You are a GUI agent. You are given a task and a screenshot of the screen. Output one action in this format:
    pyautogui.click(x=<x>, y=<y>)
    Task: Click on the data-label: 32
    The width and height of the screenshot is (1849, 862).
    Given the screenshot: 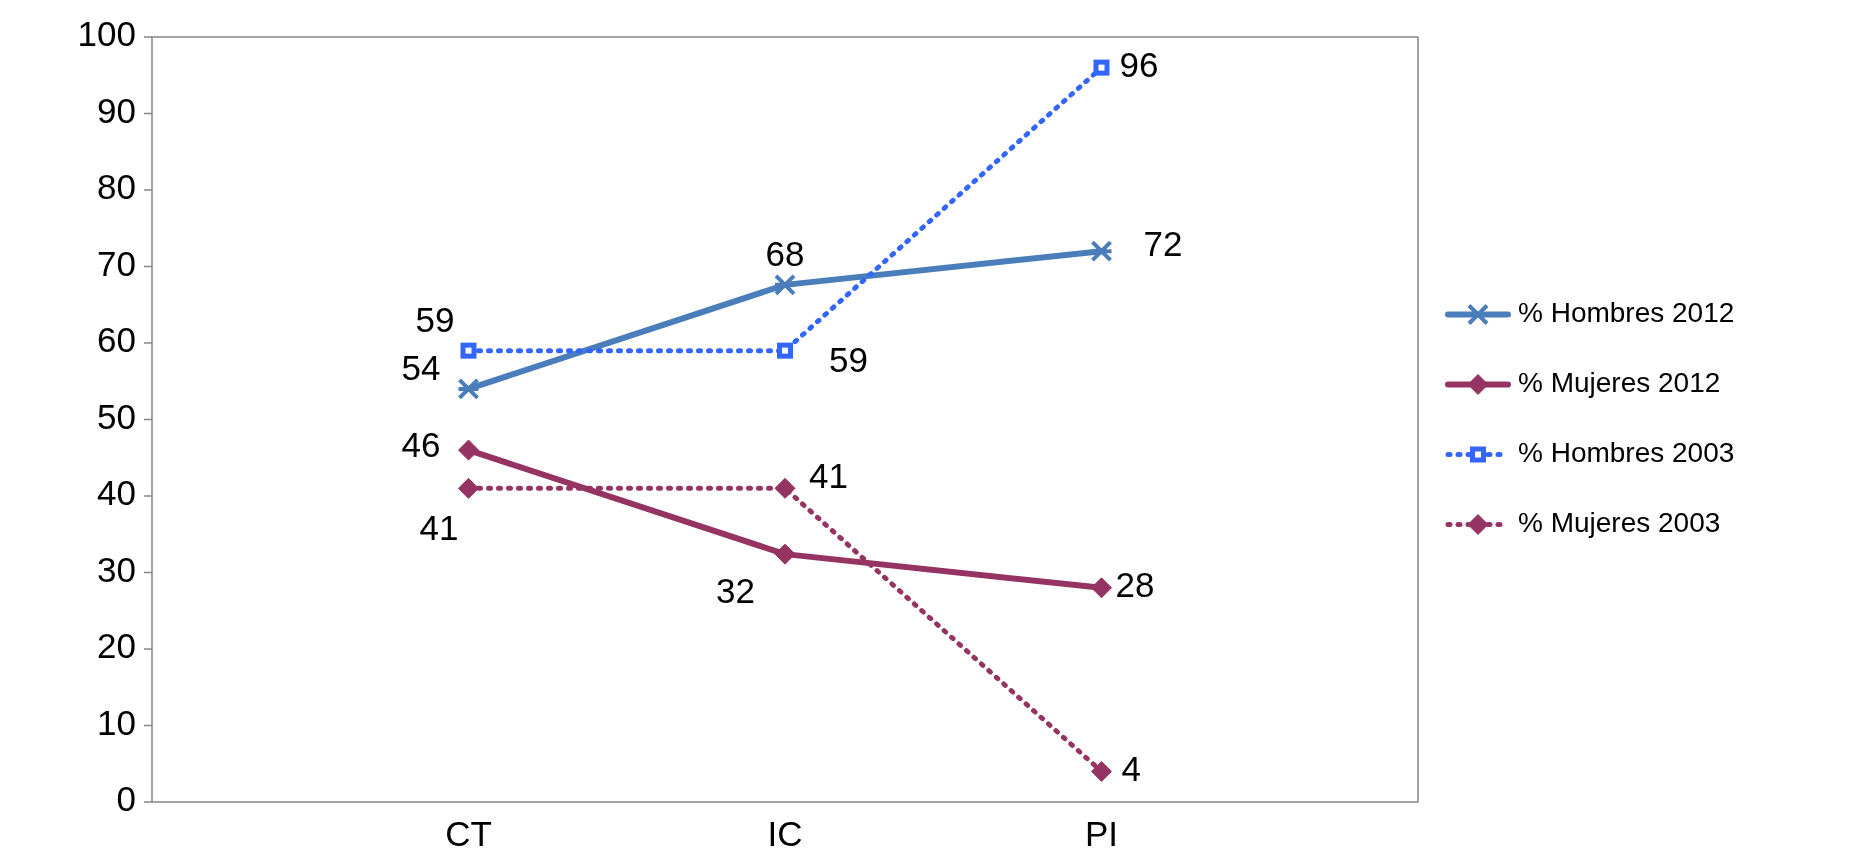 What is the action you would take?
    pyautogui.click(x=735, y=591)
    